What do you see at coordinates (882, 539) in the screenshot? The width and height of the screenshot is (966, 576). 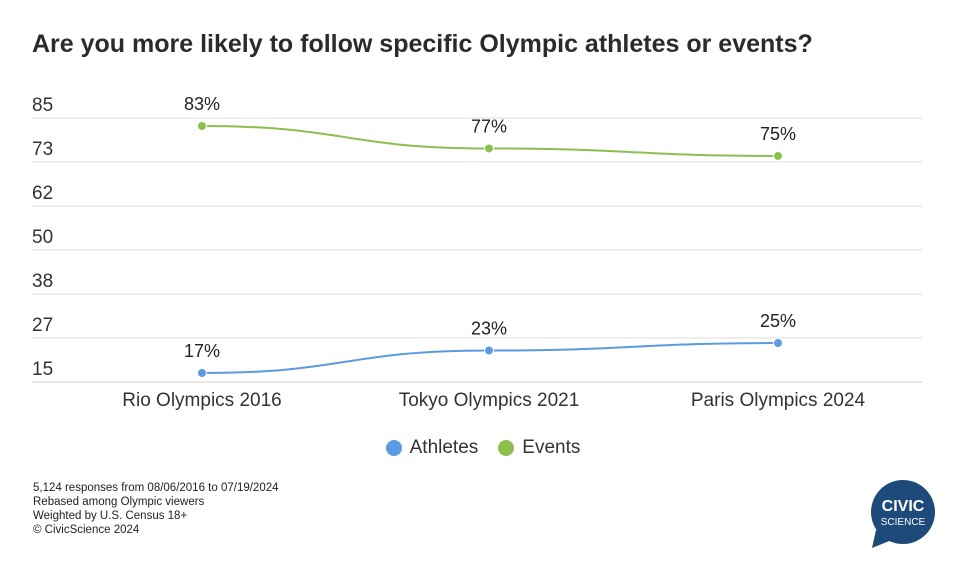 I see `logo-speech-tail` at bounding box center [882, 539].